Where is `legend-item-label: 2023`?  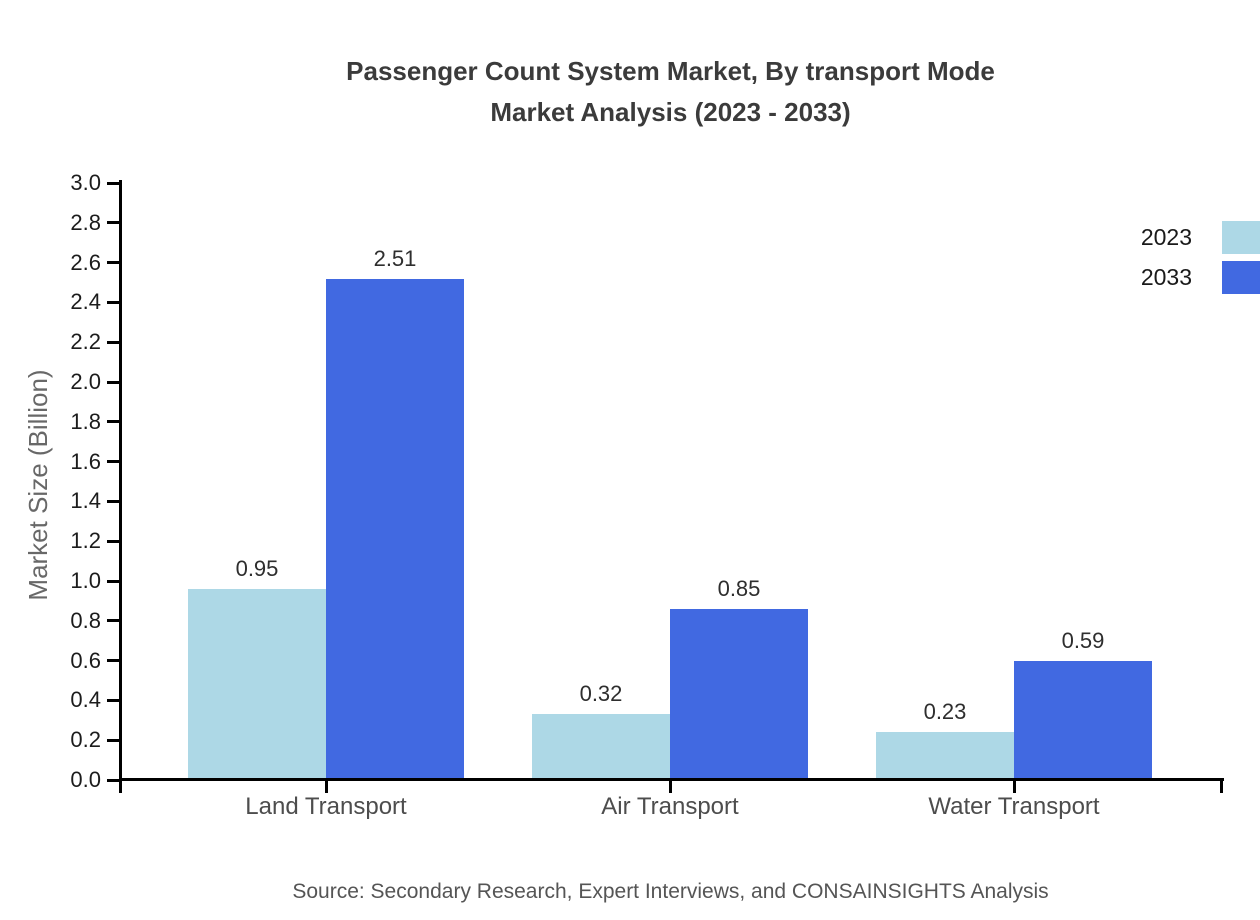
legend-item-label: 2023 is located at coordinates (1166, 236).